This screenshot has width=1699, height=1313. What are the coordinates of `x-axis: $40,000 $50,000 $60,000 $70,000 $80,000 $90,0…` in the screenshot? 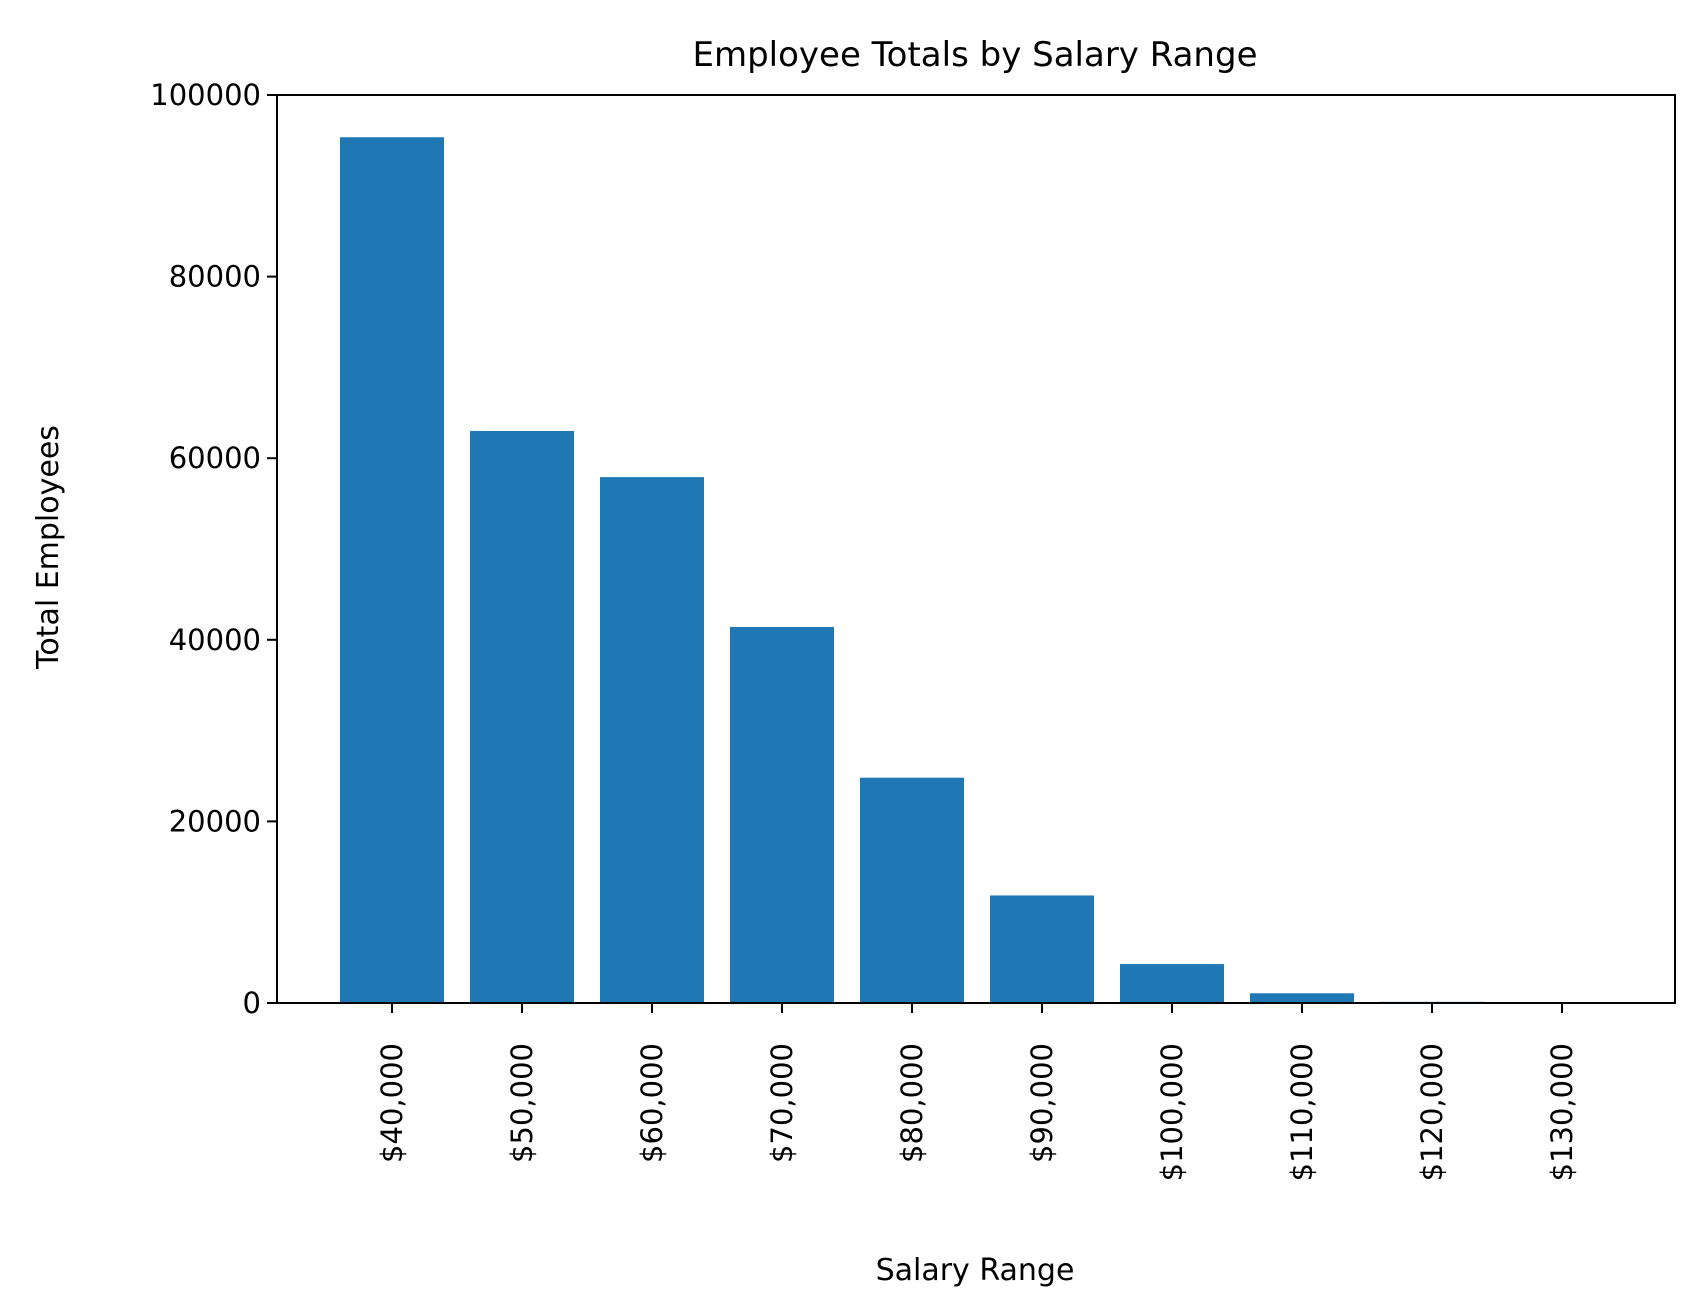 It's located at (977, 1092).